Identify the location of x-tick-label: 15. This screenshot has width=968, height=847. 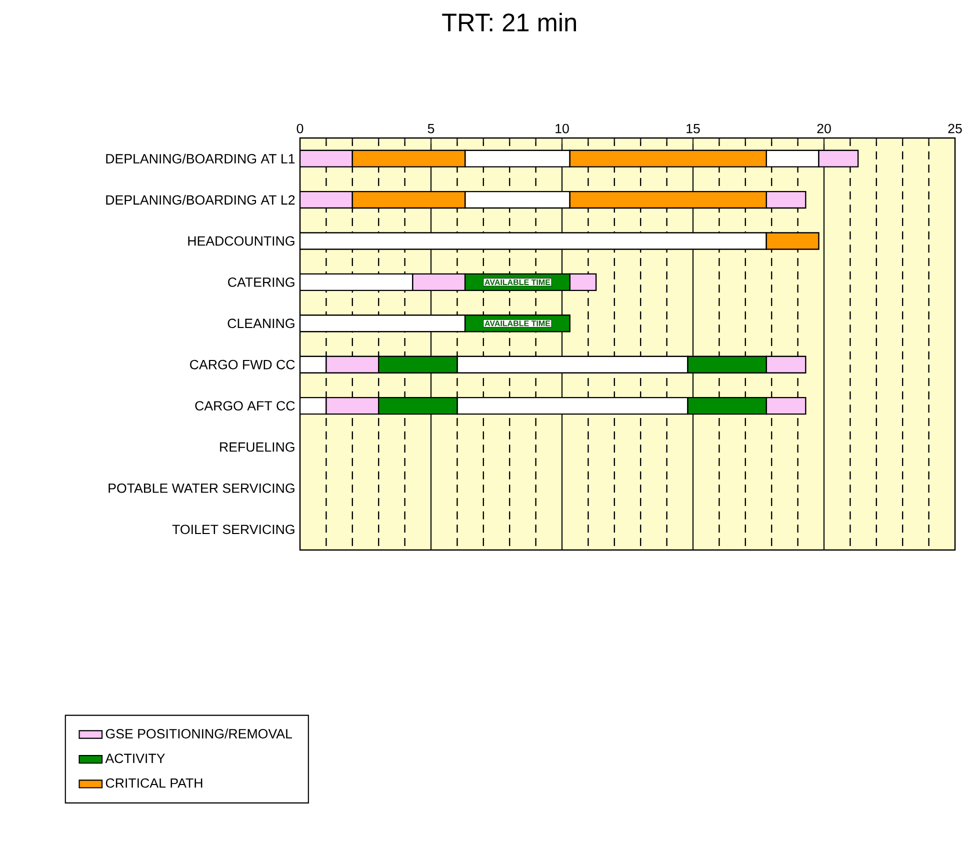
(693, 129).